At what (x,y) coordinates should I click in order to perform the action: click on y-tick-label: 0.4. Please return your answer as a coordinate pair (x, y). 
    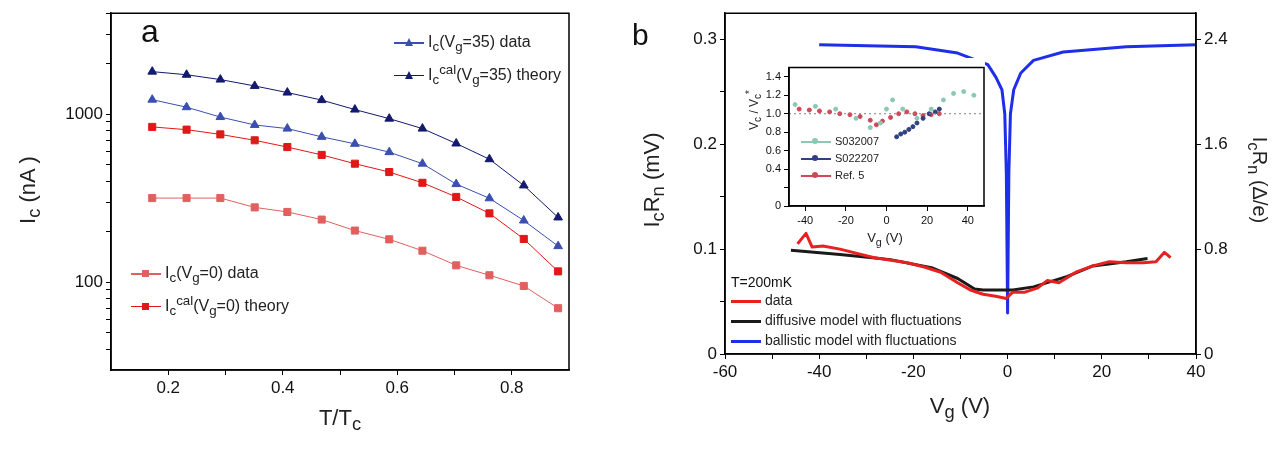
    Looking at the image, I should click on (773, 168).